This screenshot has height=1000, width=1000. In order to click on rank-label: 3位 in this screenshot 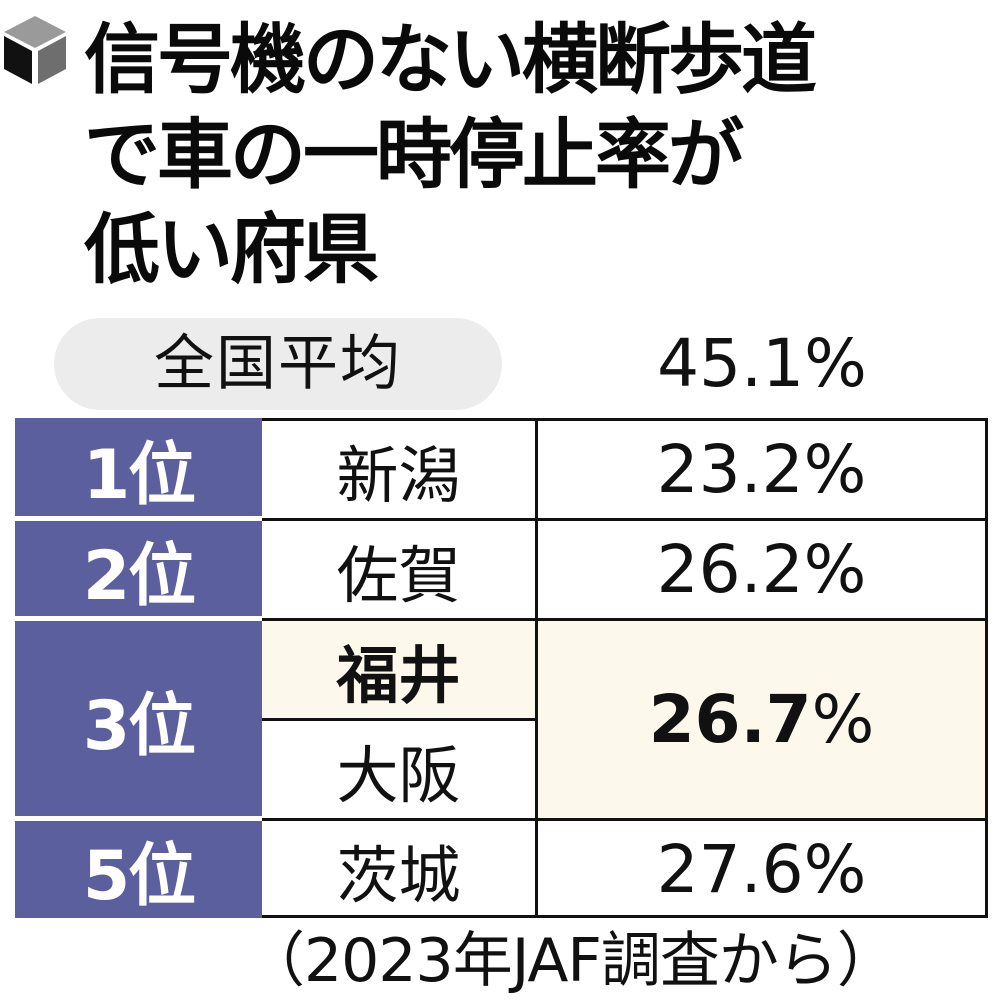, I will do `click(139, 726)`.